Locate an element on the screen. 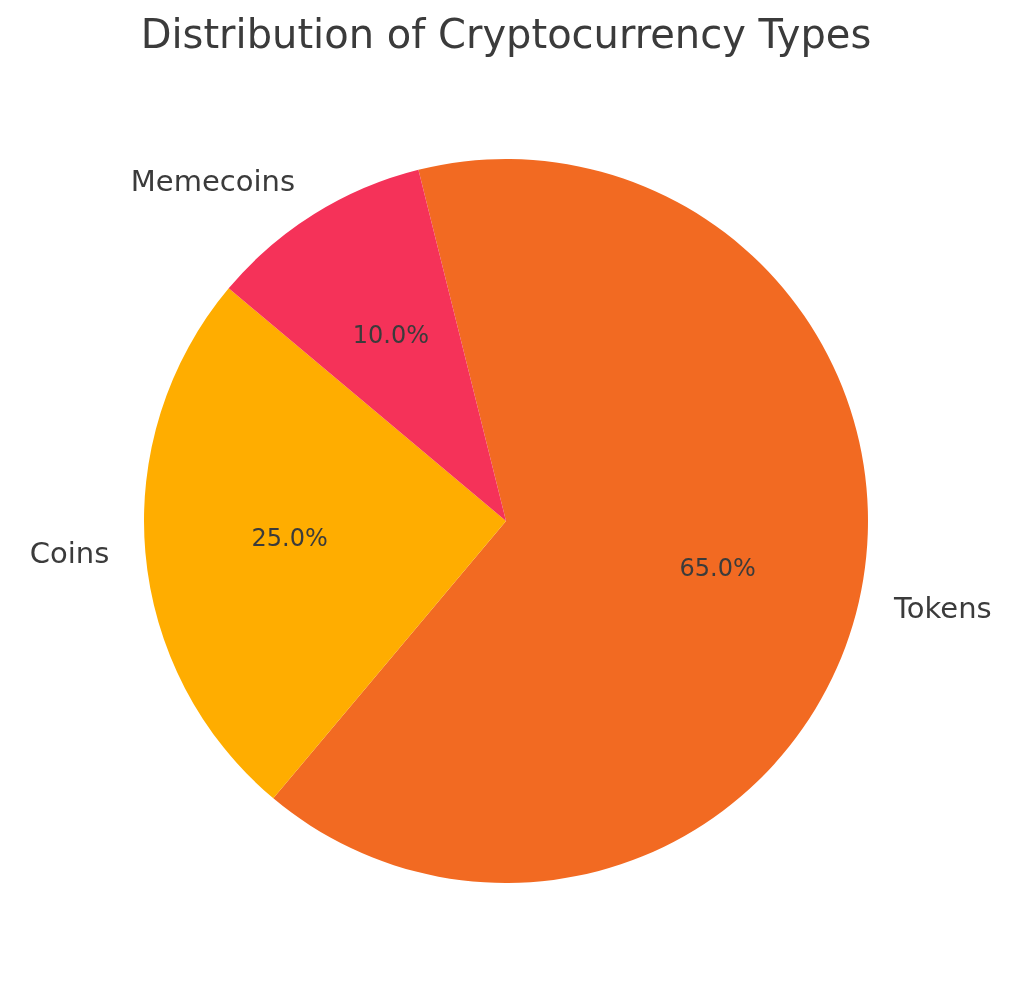 This screenshot has width=1024, height=995. slice-label: Tokens is located at coordinates (942, 608).